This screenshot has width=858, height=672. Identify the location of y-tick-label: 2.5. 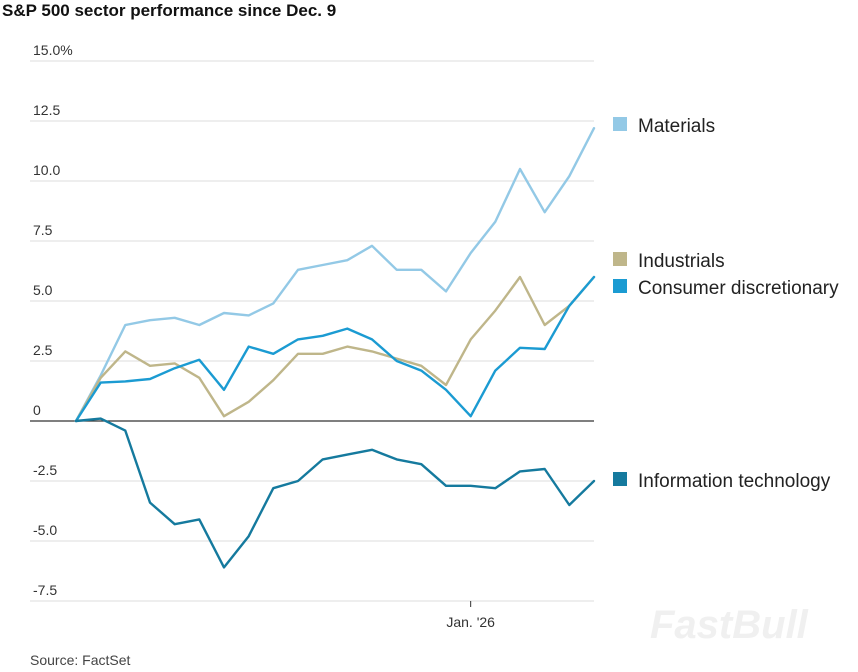
(43, 350).